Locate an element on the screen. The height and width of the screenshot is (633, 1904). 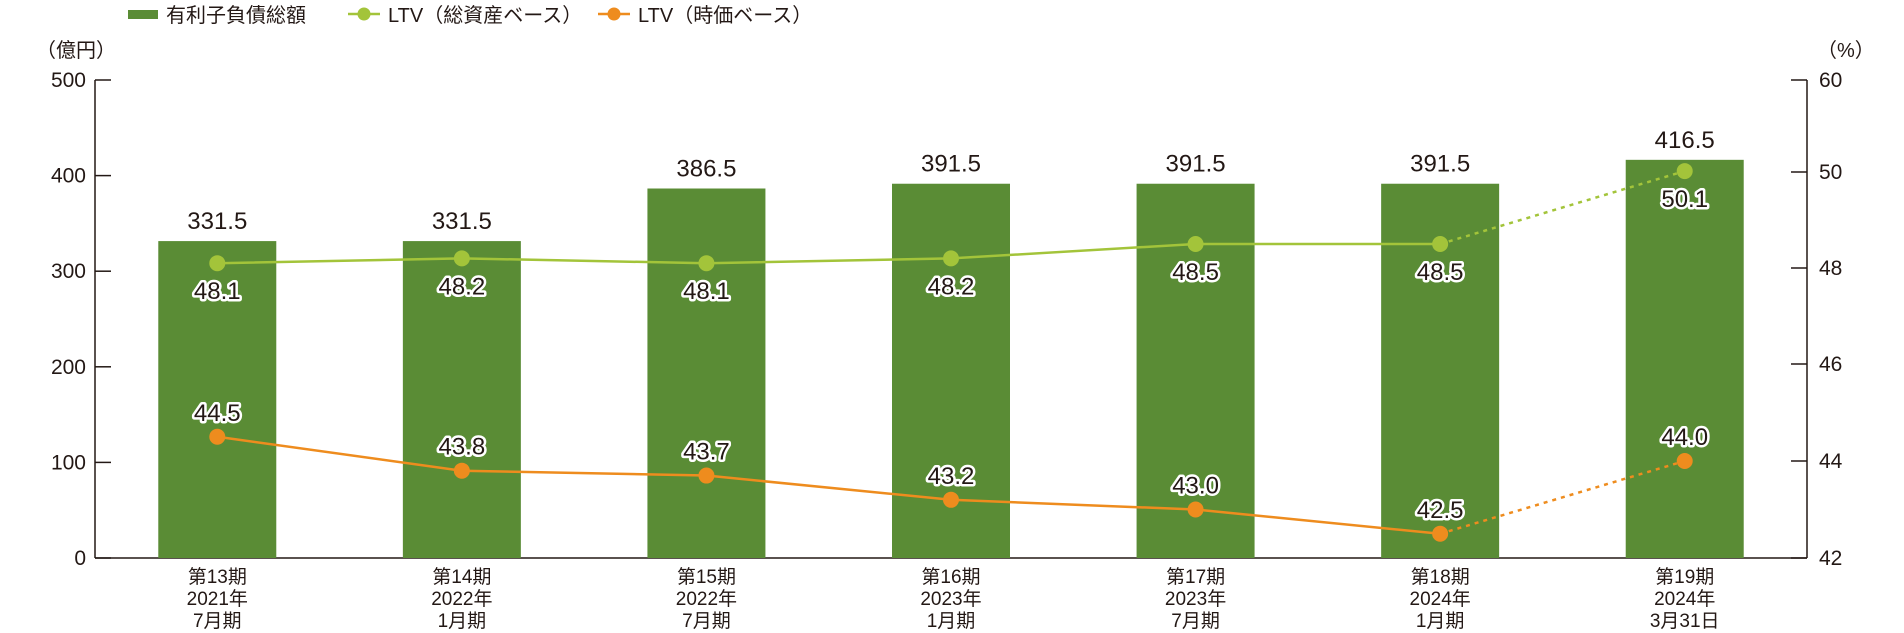
y-left-tick-label: 500 is located at coordinates (68, 80).